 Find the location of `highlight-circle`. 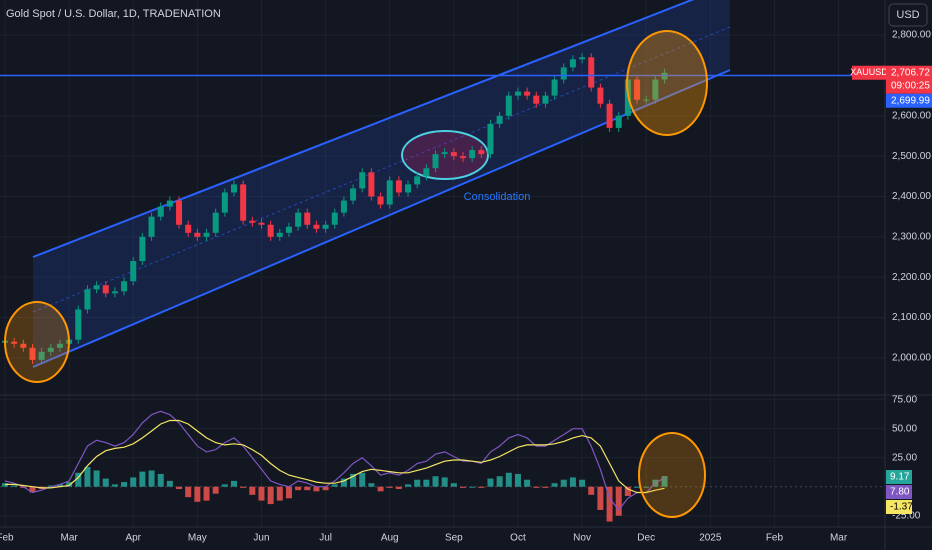

highlight-circle is located at coordinates (37, 342).